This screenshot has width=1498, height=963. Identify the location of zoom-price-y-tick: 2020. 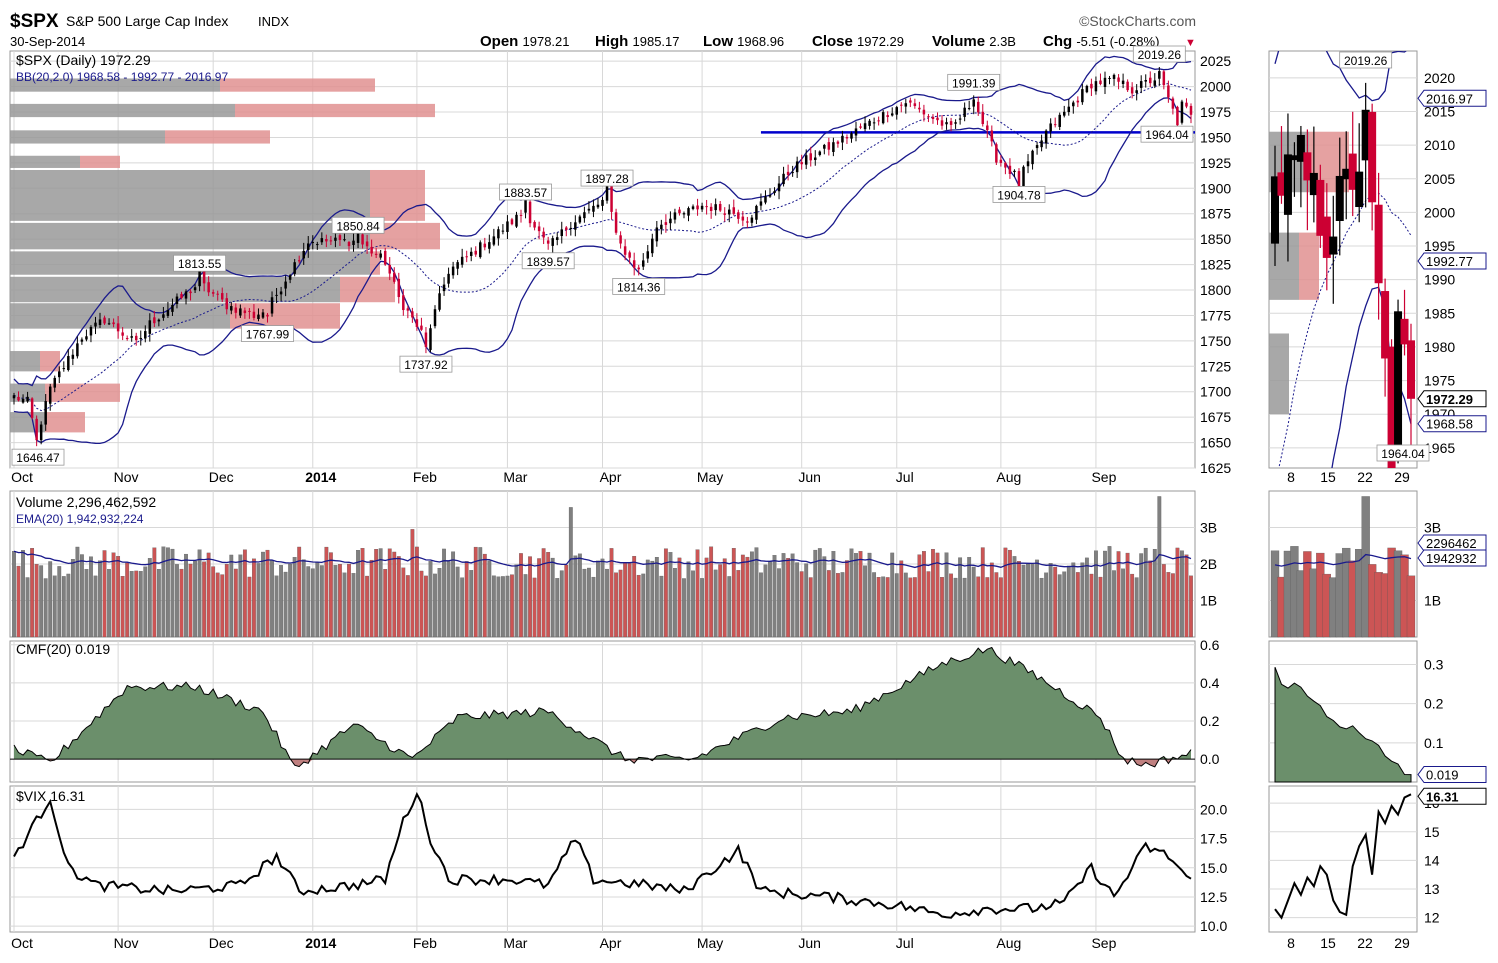
(1439, 78).